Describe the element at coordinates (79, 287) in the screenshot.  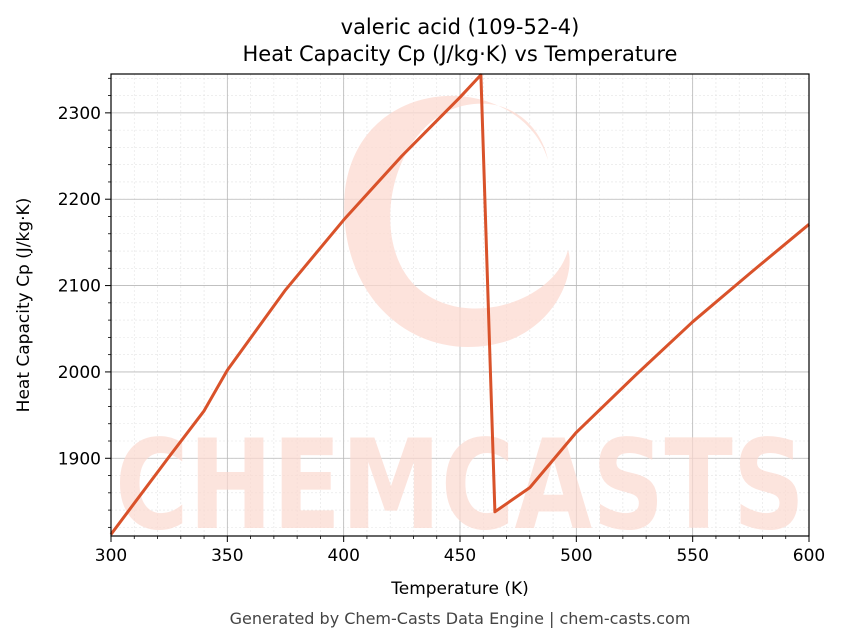
I see `y-tick-label: 2100` at that location.